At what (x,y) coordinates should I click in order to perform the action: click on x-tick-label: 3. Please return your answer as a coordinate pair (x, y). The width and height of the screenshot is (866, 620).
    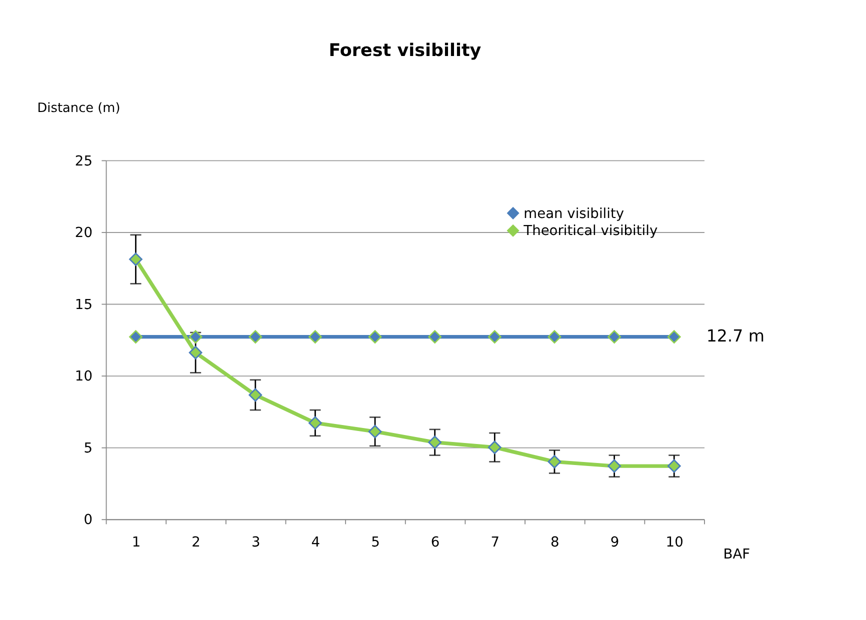
    Looking at the image, I should click on (255, 542).